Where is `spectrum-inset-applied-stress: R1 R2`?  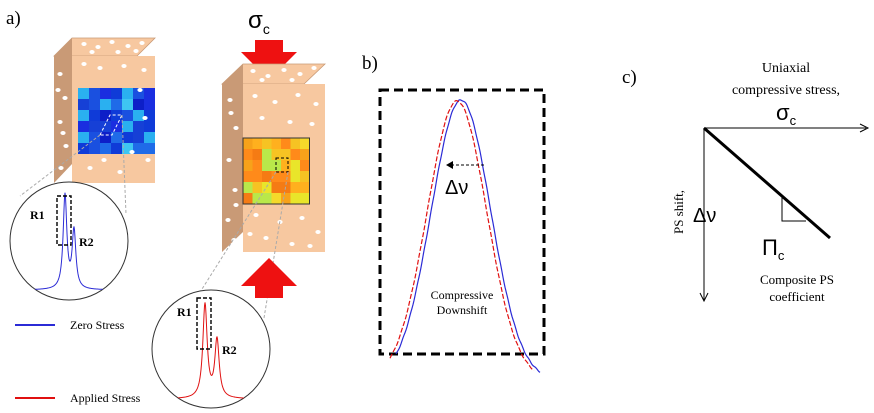
spectrum-inset-applied-stress: R1 R2 is located at coordinates (211, 349).